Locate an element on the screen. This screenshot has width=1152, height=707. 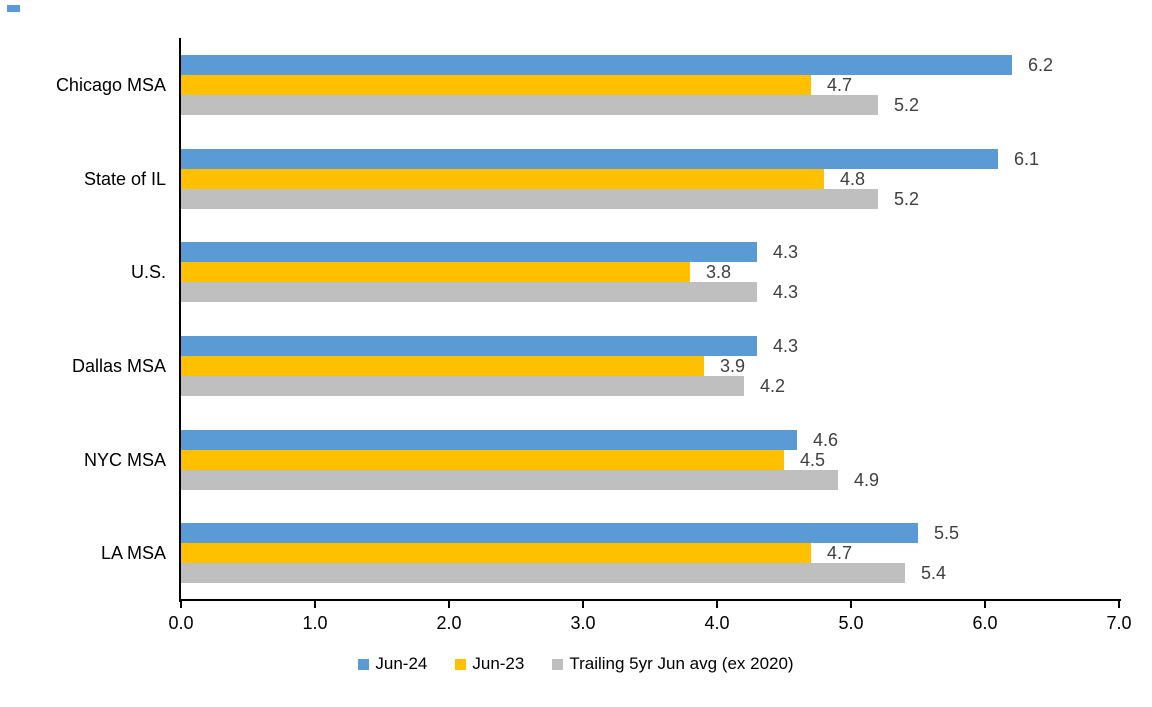
legend-item-jun-23: Jun-23 is located at coordinates (489, 664).